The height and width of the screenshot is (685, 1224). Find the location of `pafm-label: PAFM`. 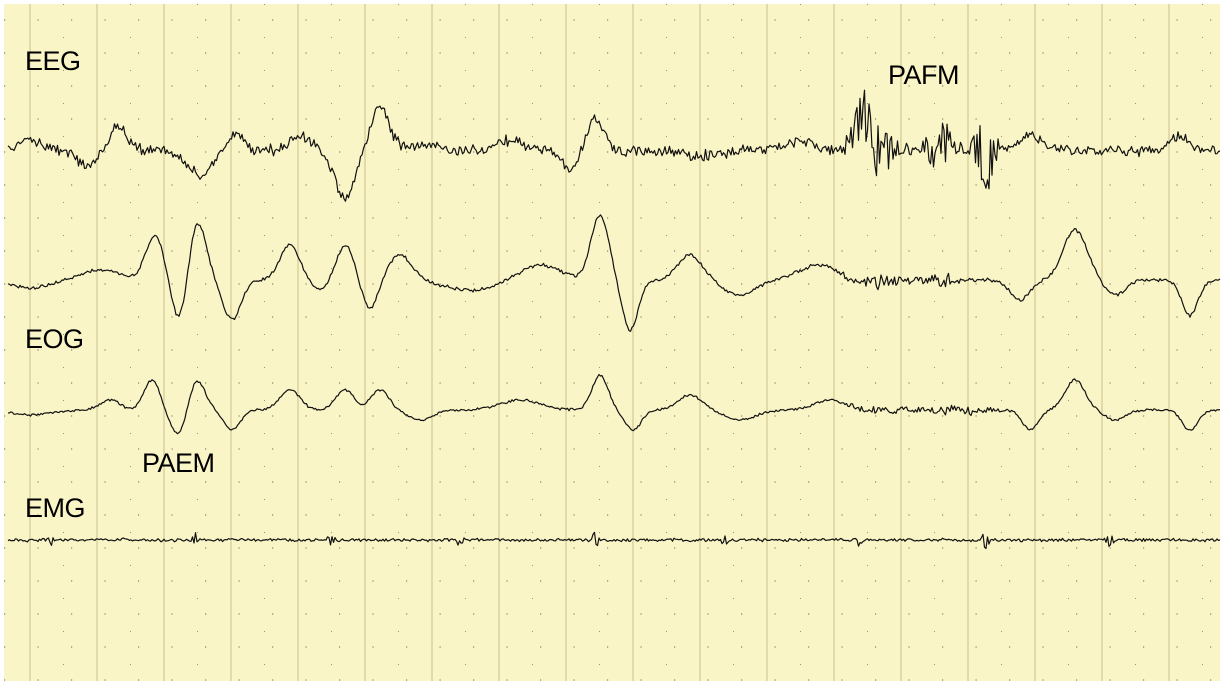

pafm-label: PAFM is located at coordinates (923, 75).